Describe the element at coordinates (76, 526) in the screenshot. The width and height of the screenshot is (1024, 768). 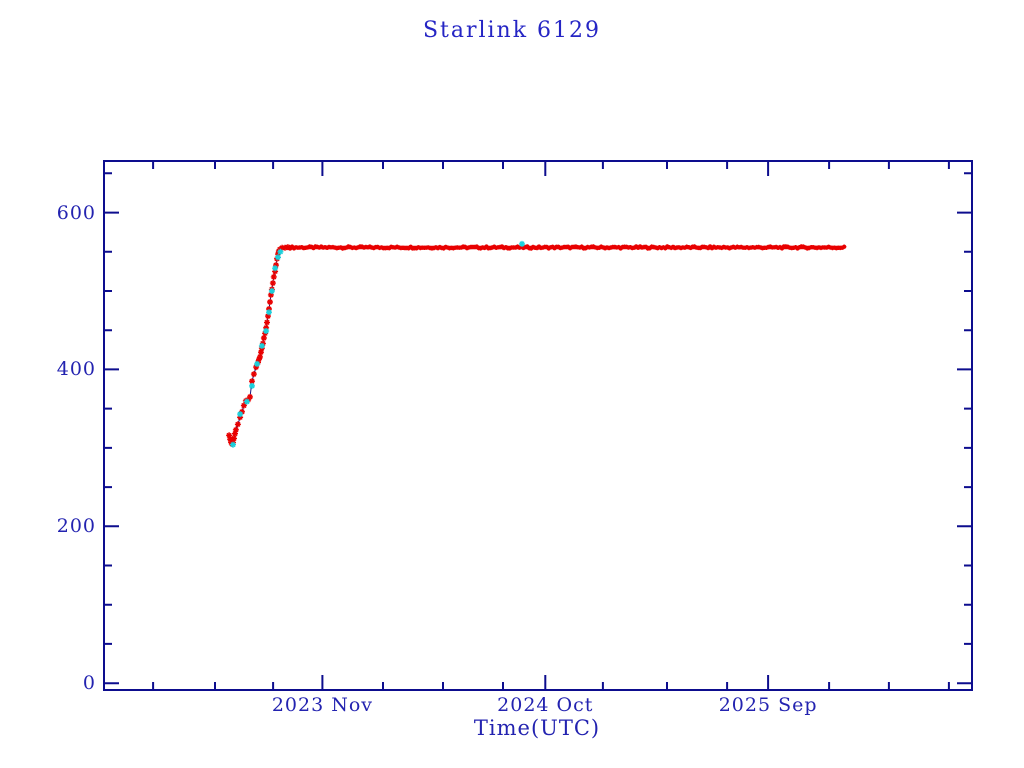
I see `y-tick-label: 200` at that location.